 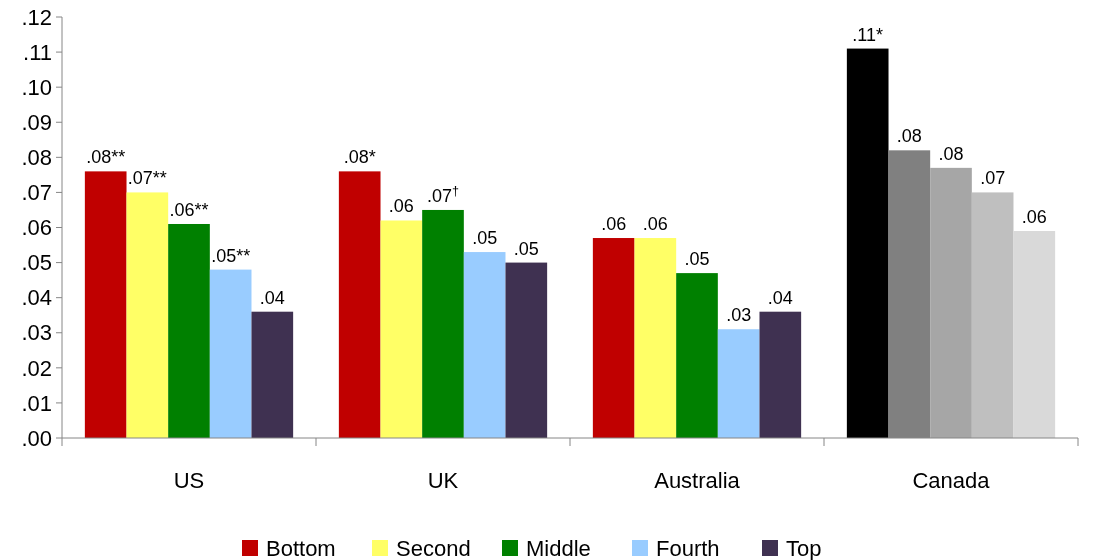 I want to click on legend-label: Fourth, so click(x=688, y=547).